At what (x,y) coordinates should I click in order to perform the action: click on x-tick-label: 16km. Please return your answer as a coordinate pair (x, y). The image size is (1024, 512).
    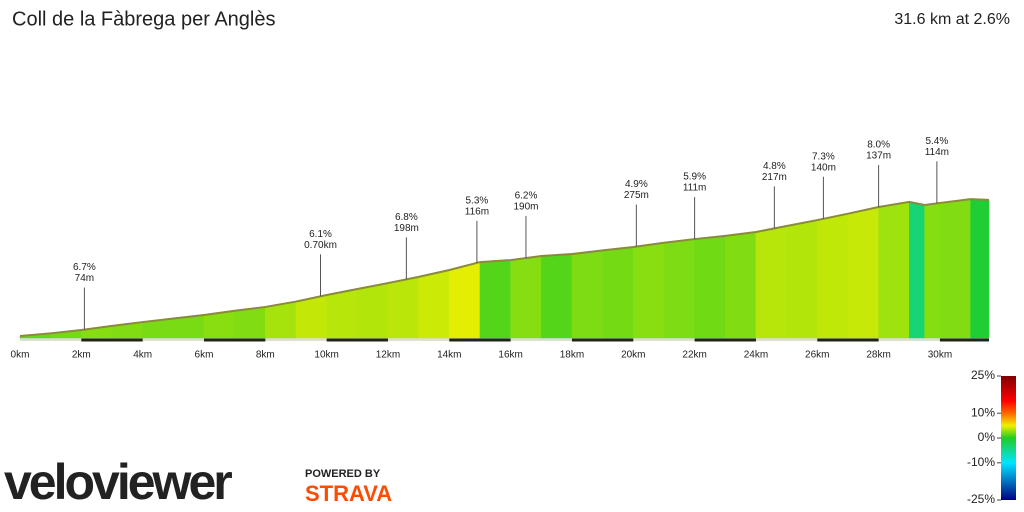
    Looking at the image, I should click on (510, 355).